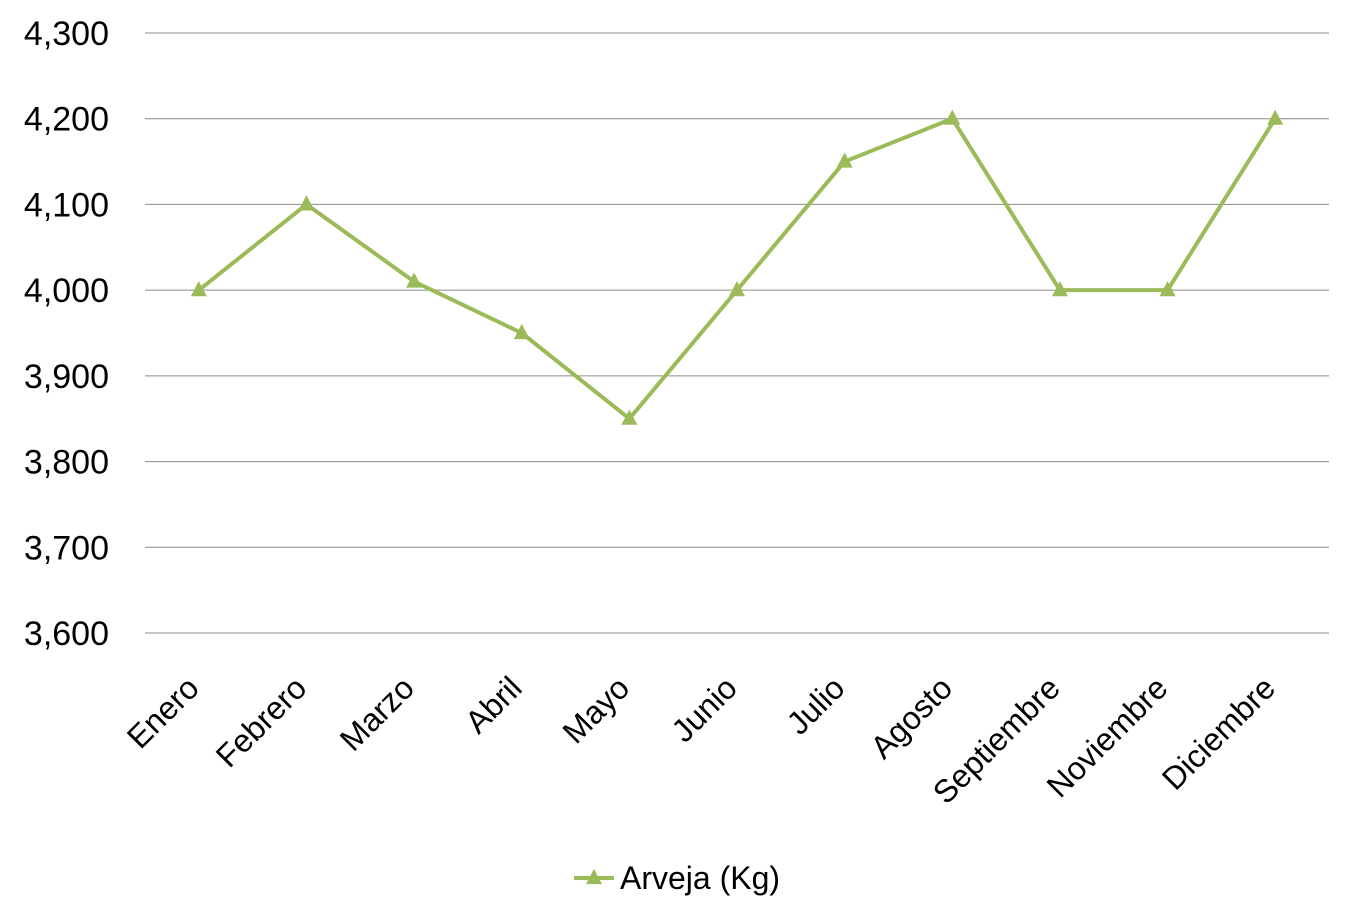  Describe the element at coordinates (704, 709) in the screenshot. I see `x-tick-label: Junio` at that location.